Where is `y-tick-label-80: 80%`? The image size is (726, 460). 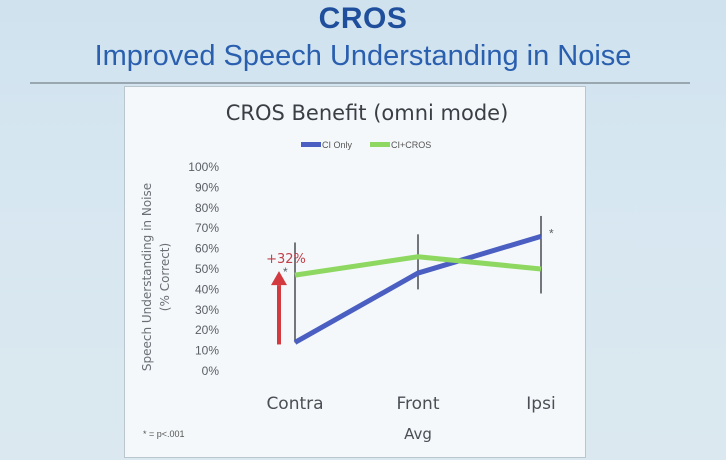
y-tick-label-80: 80% is located at coordinates (207, 208).